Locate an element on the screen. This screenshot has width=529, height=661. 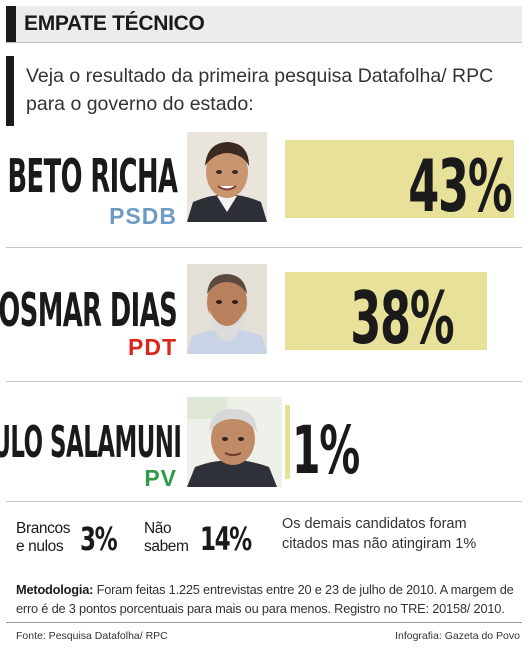
stat-value-nao-sabem: 14% is located at coordinates (226, 539).